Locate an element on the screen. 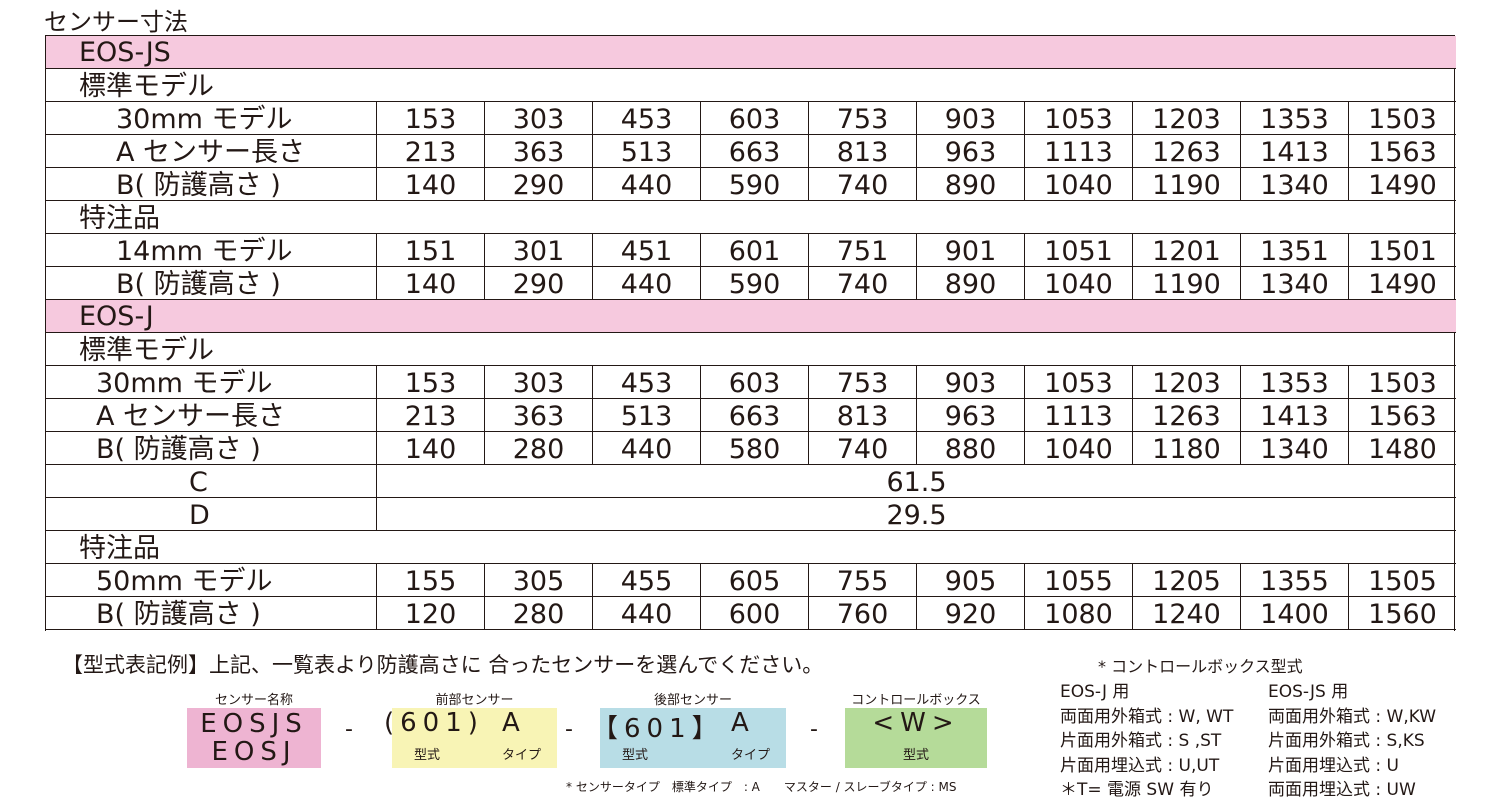  value-cell: 905 is located at coordinates (970, 580).